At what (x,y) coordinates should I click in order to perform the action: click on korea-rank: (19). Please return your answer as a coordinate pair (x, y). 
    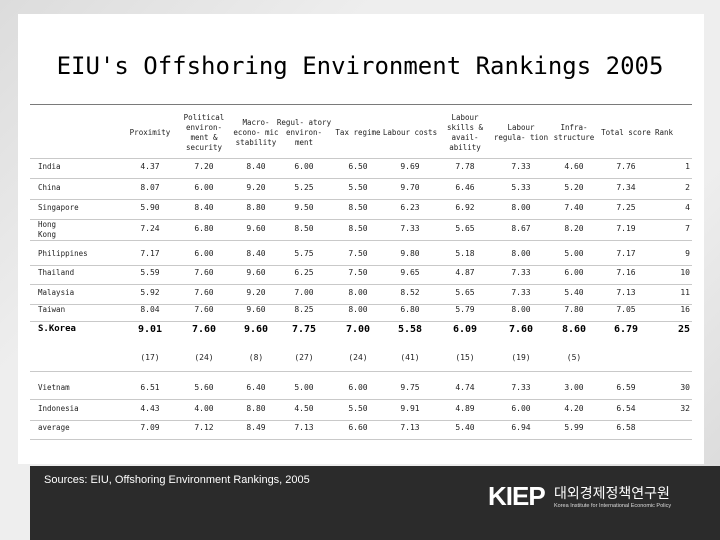
    Looking at the image, I should click on (521, 357).